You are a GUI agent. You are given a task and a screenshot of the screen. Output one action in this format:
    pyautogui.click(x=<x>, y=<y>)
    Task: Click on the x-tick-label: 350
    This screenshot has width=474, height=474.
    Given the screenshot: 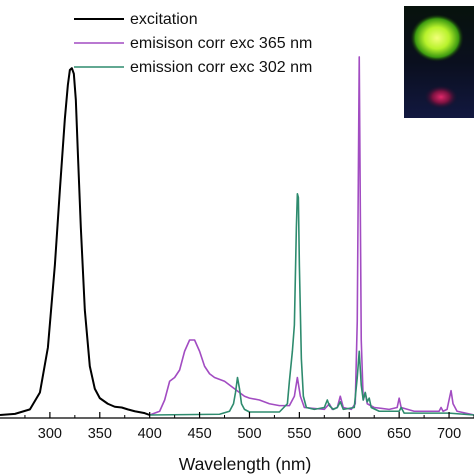 What is the action you would take?
    pyautogui.click(x=100, y=434)
    